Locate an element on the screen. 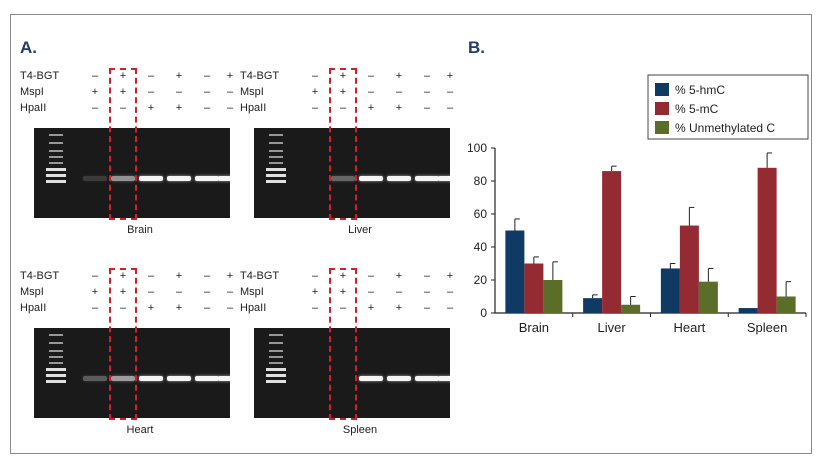 This screenshot has height=462, width=822. panel-a-label: A. is located at coordinates (28, 47).